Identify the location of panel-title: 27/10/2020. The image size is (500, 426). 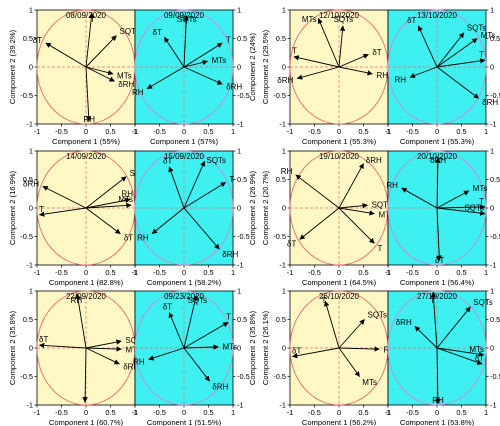
(437, 296).